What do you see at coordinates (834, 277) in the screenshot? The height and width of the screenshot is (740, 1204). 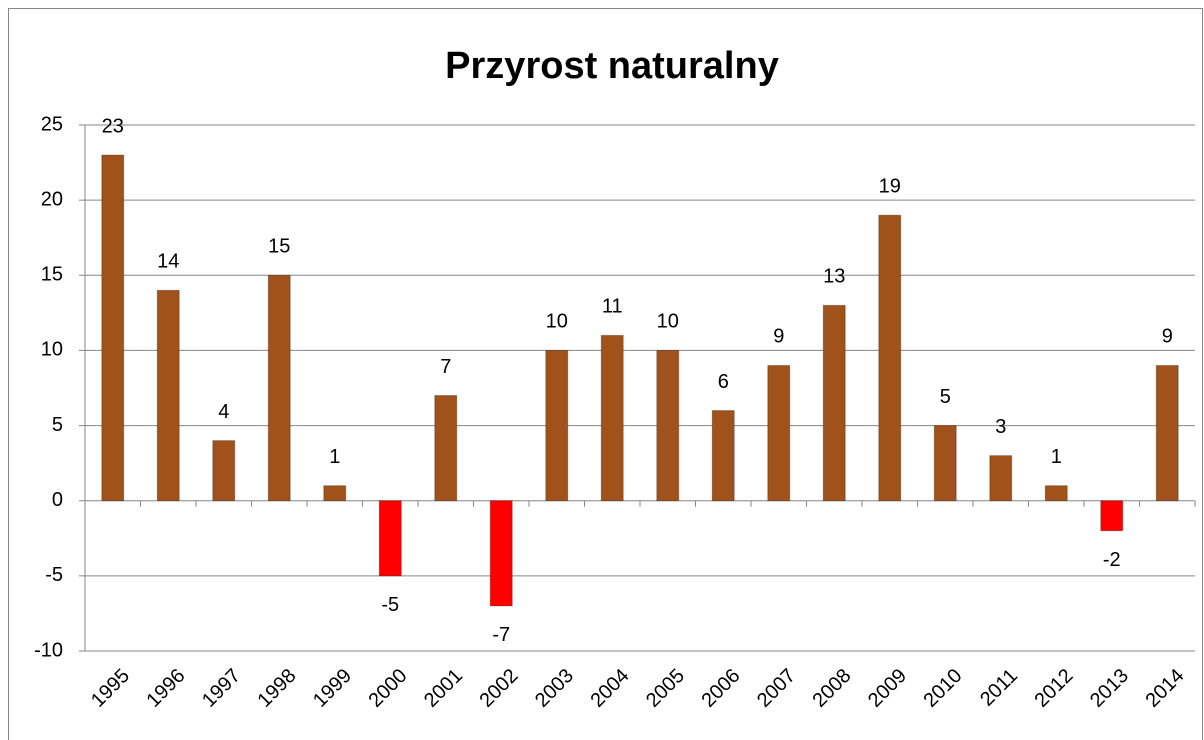 I see `data-label: 13` at bounding box center [834, 277].